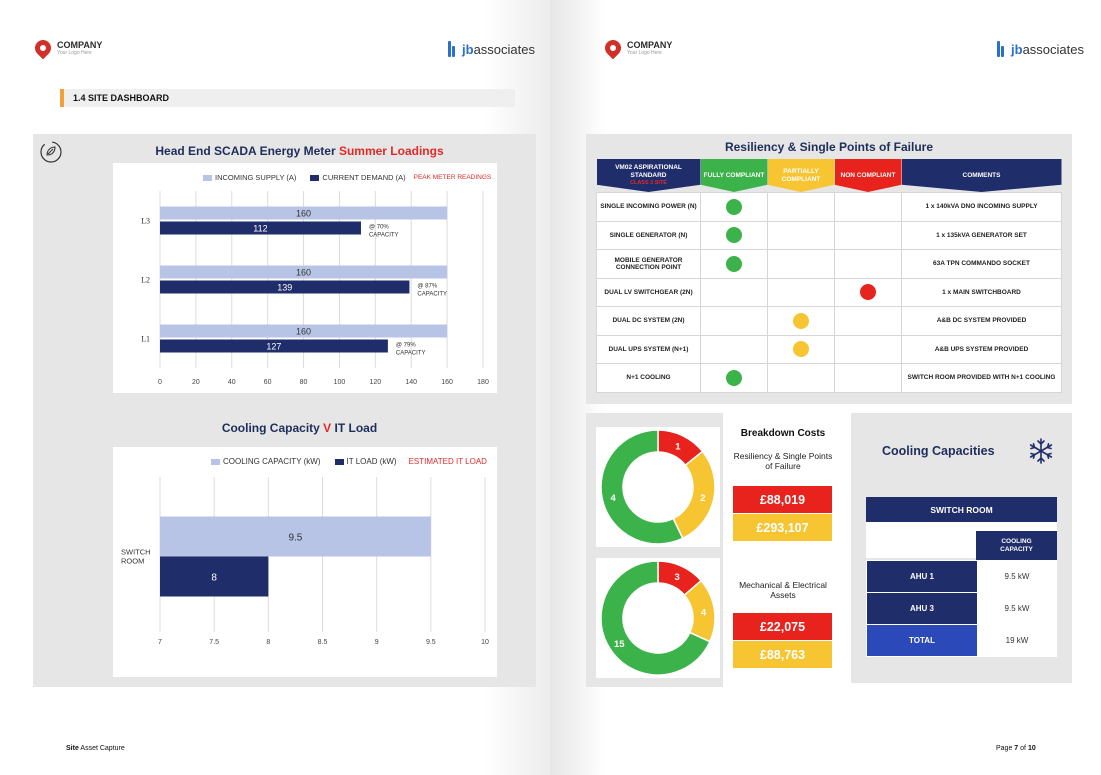 This screenshot has width=1101, height=775. I want to click on company-name-right: COMPANY, so click(650, 44).